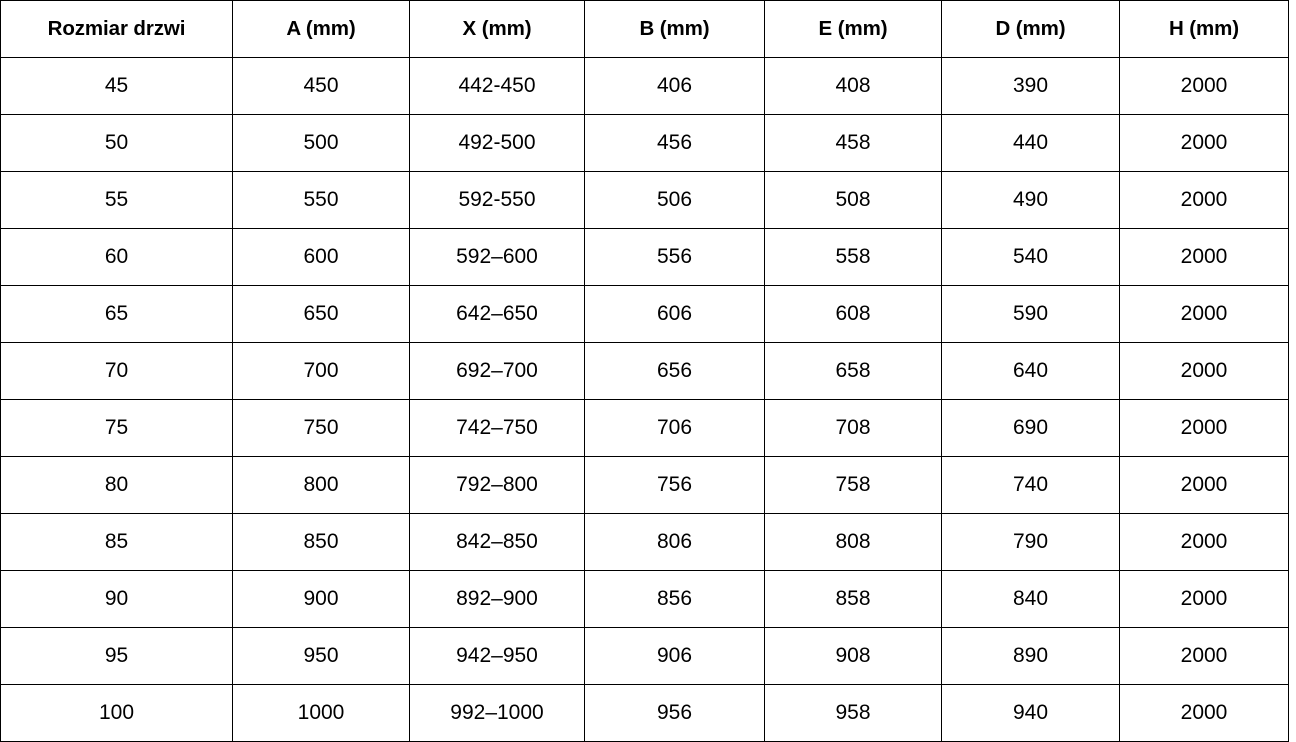  What do you see at coordinates (674, 542) in the screenshot?
I see `cell-b: 806` at bounding box center [674, 542].